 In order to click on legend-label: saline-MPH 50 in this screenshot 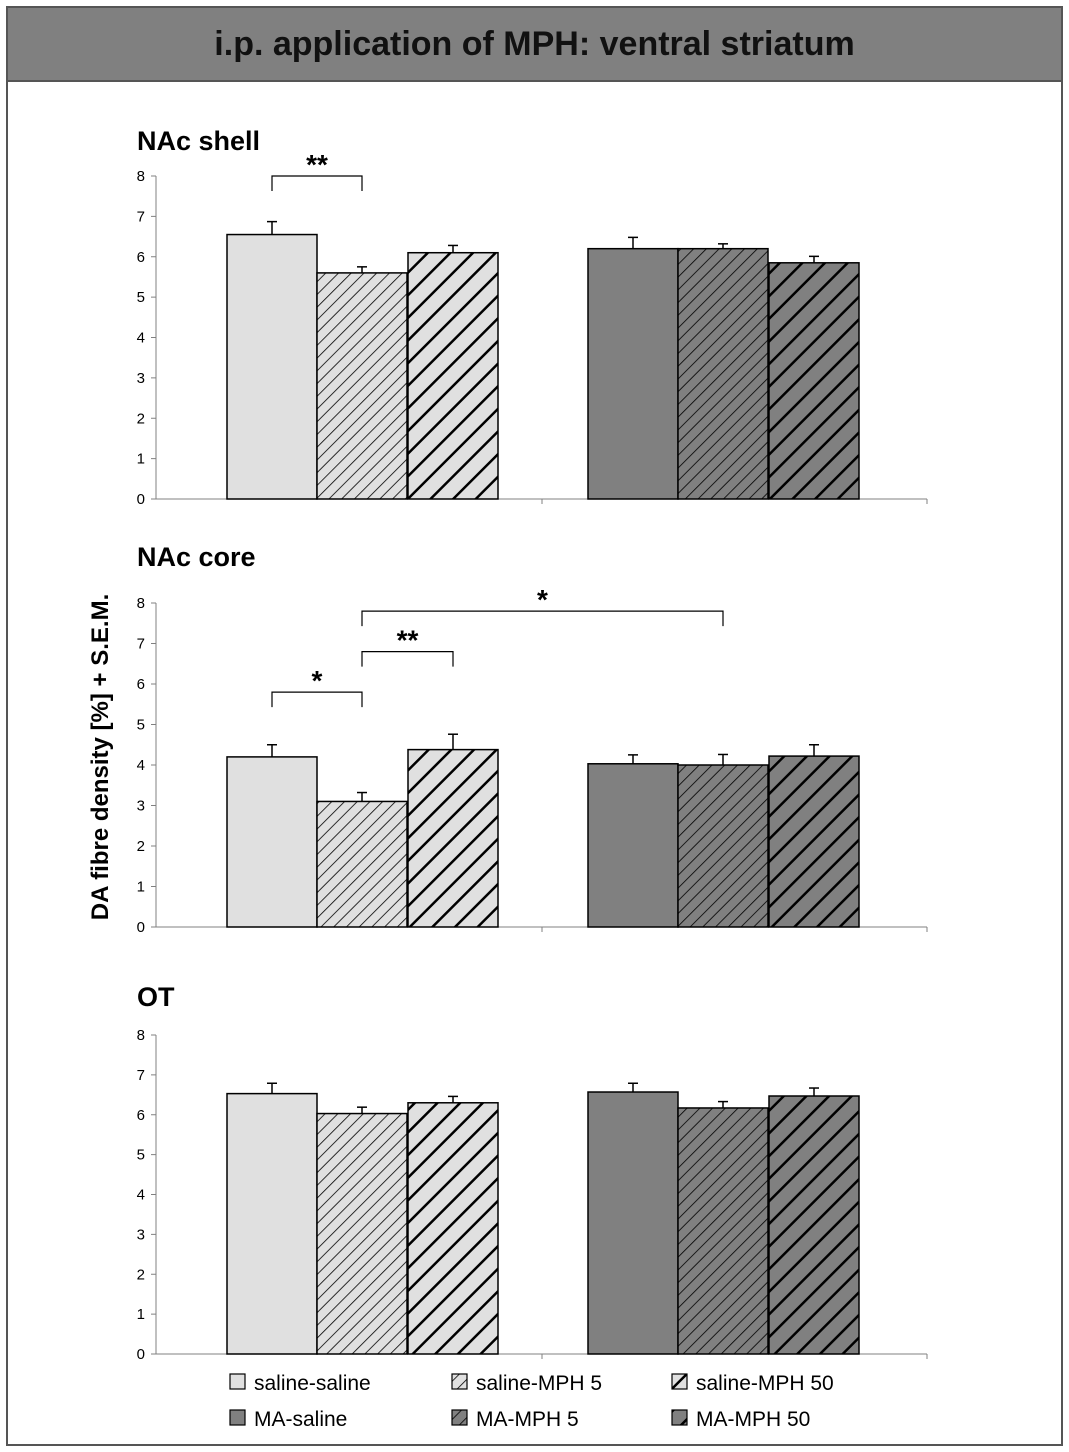, I will do `click(765, 1383)`.